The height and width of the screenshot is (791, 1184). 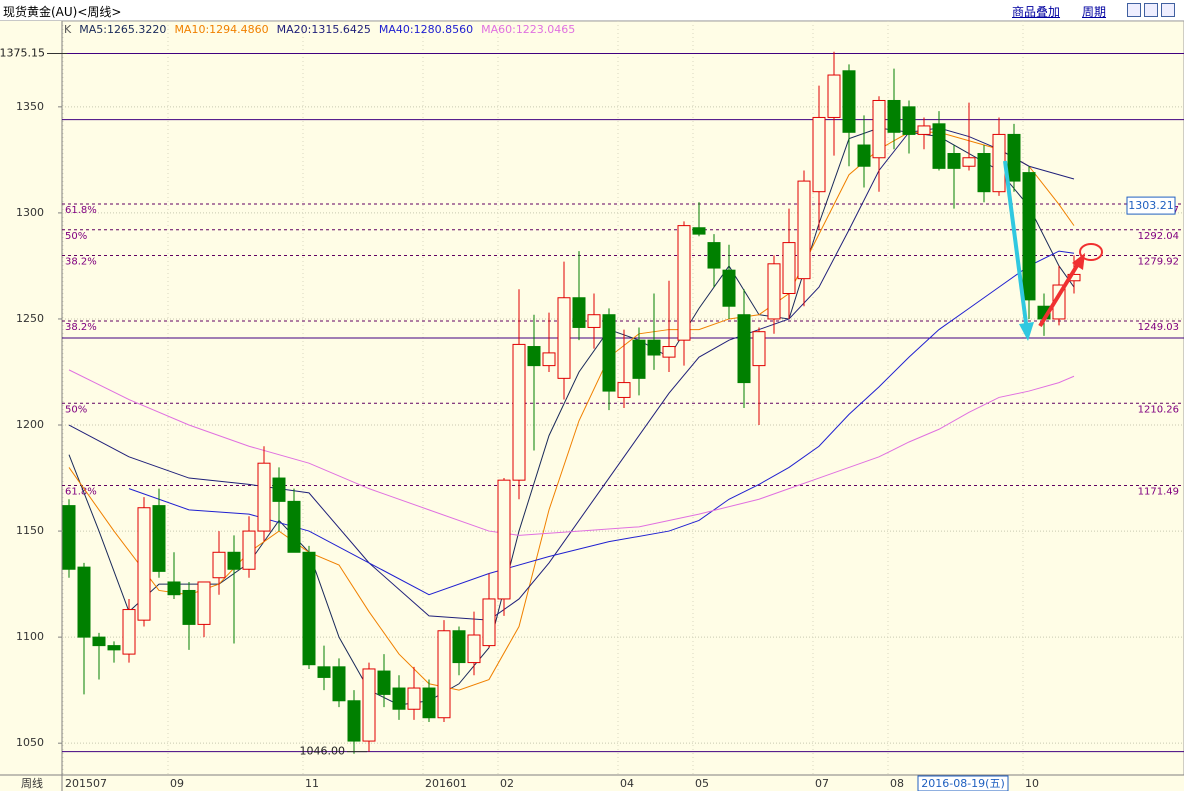 What do you see at coordinates (312, 783) in the screenshot?
I see `x-tick-label: 11` at bounding box center [312, 783].